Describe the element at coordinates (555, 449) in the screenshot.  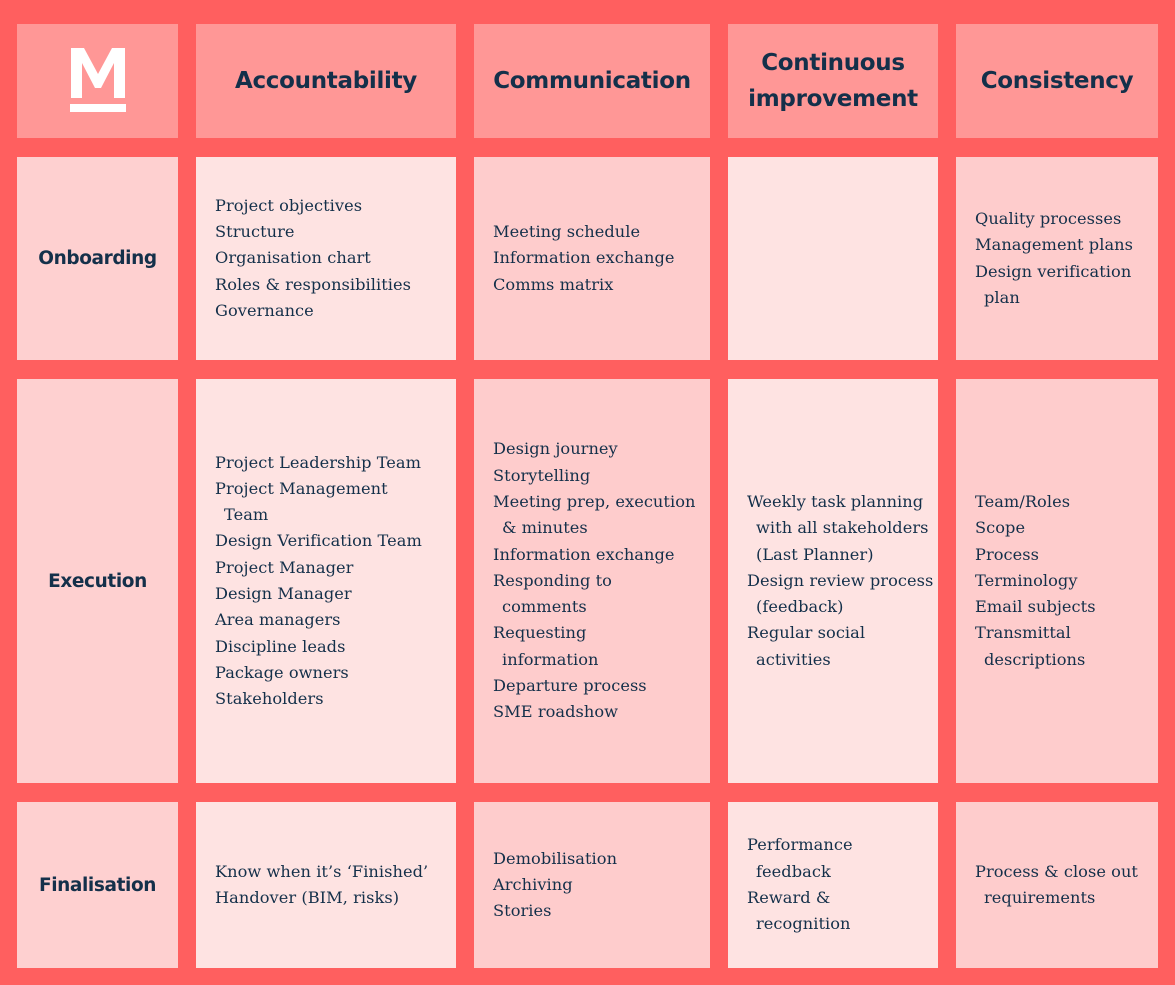
I see `list-item: Design journey` at that location.